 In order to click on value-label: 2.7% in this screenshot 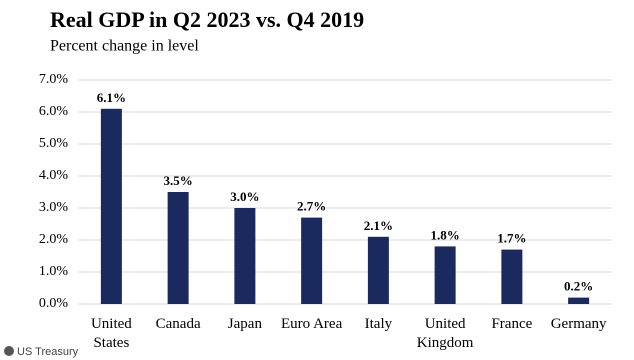, I will do `click(311, 206)`.